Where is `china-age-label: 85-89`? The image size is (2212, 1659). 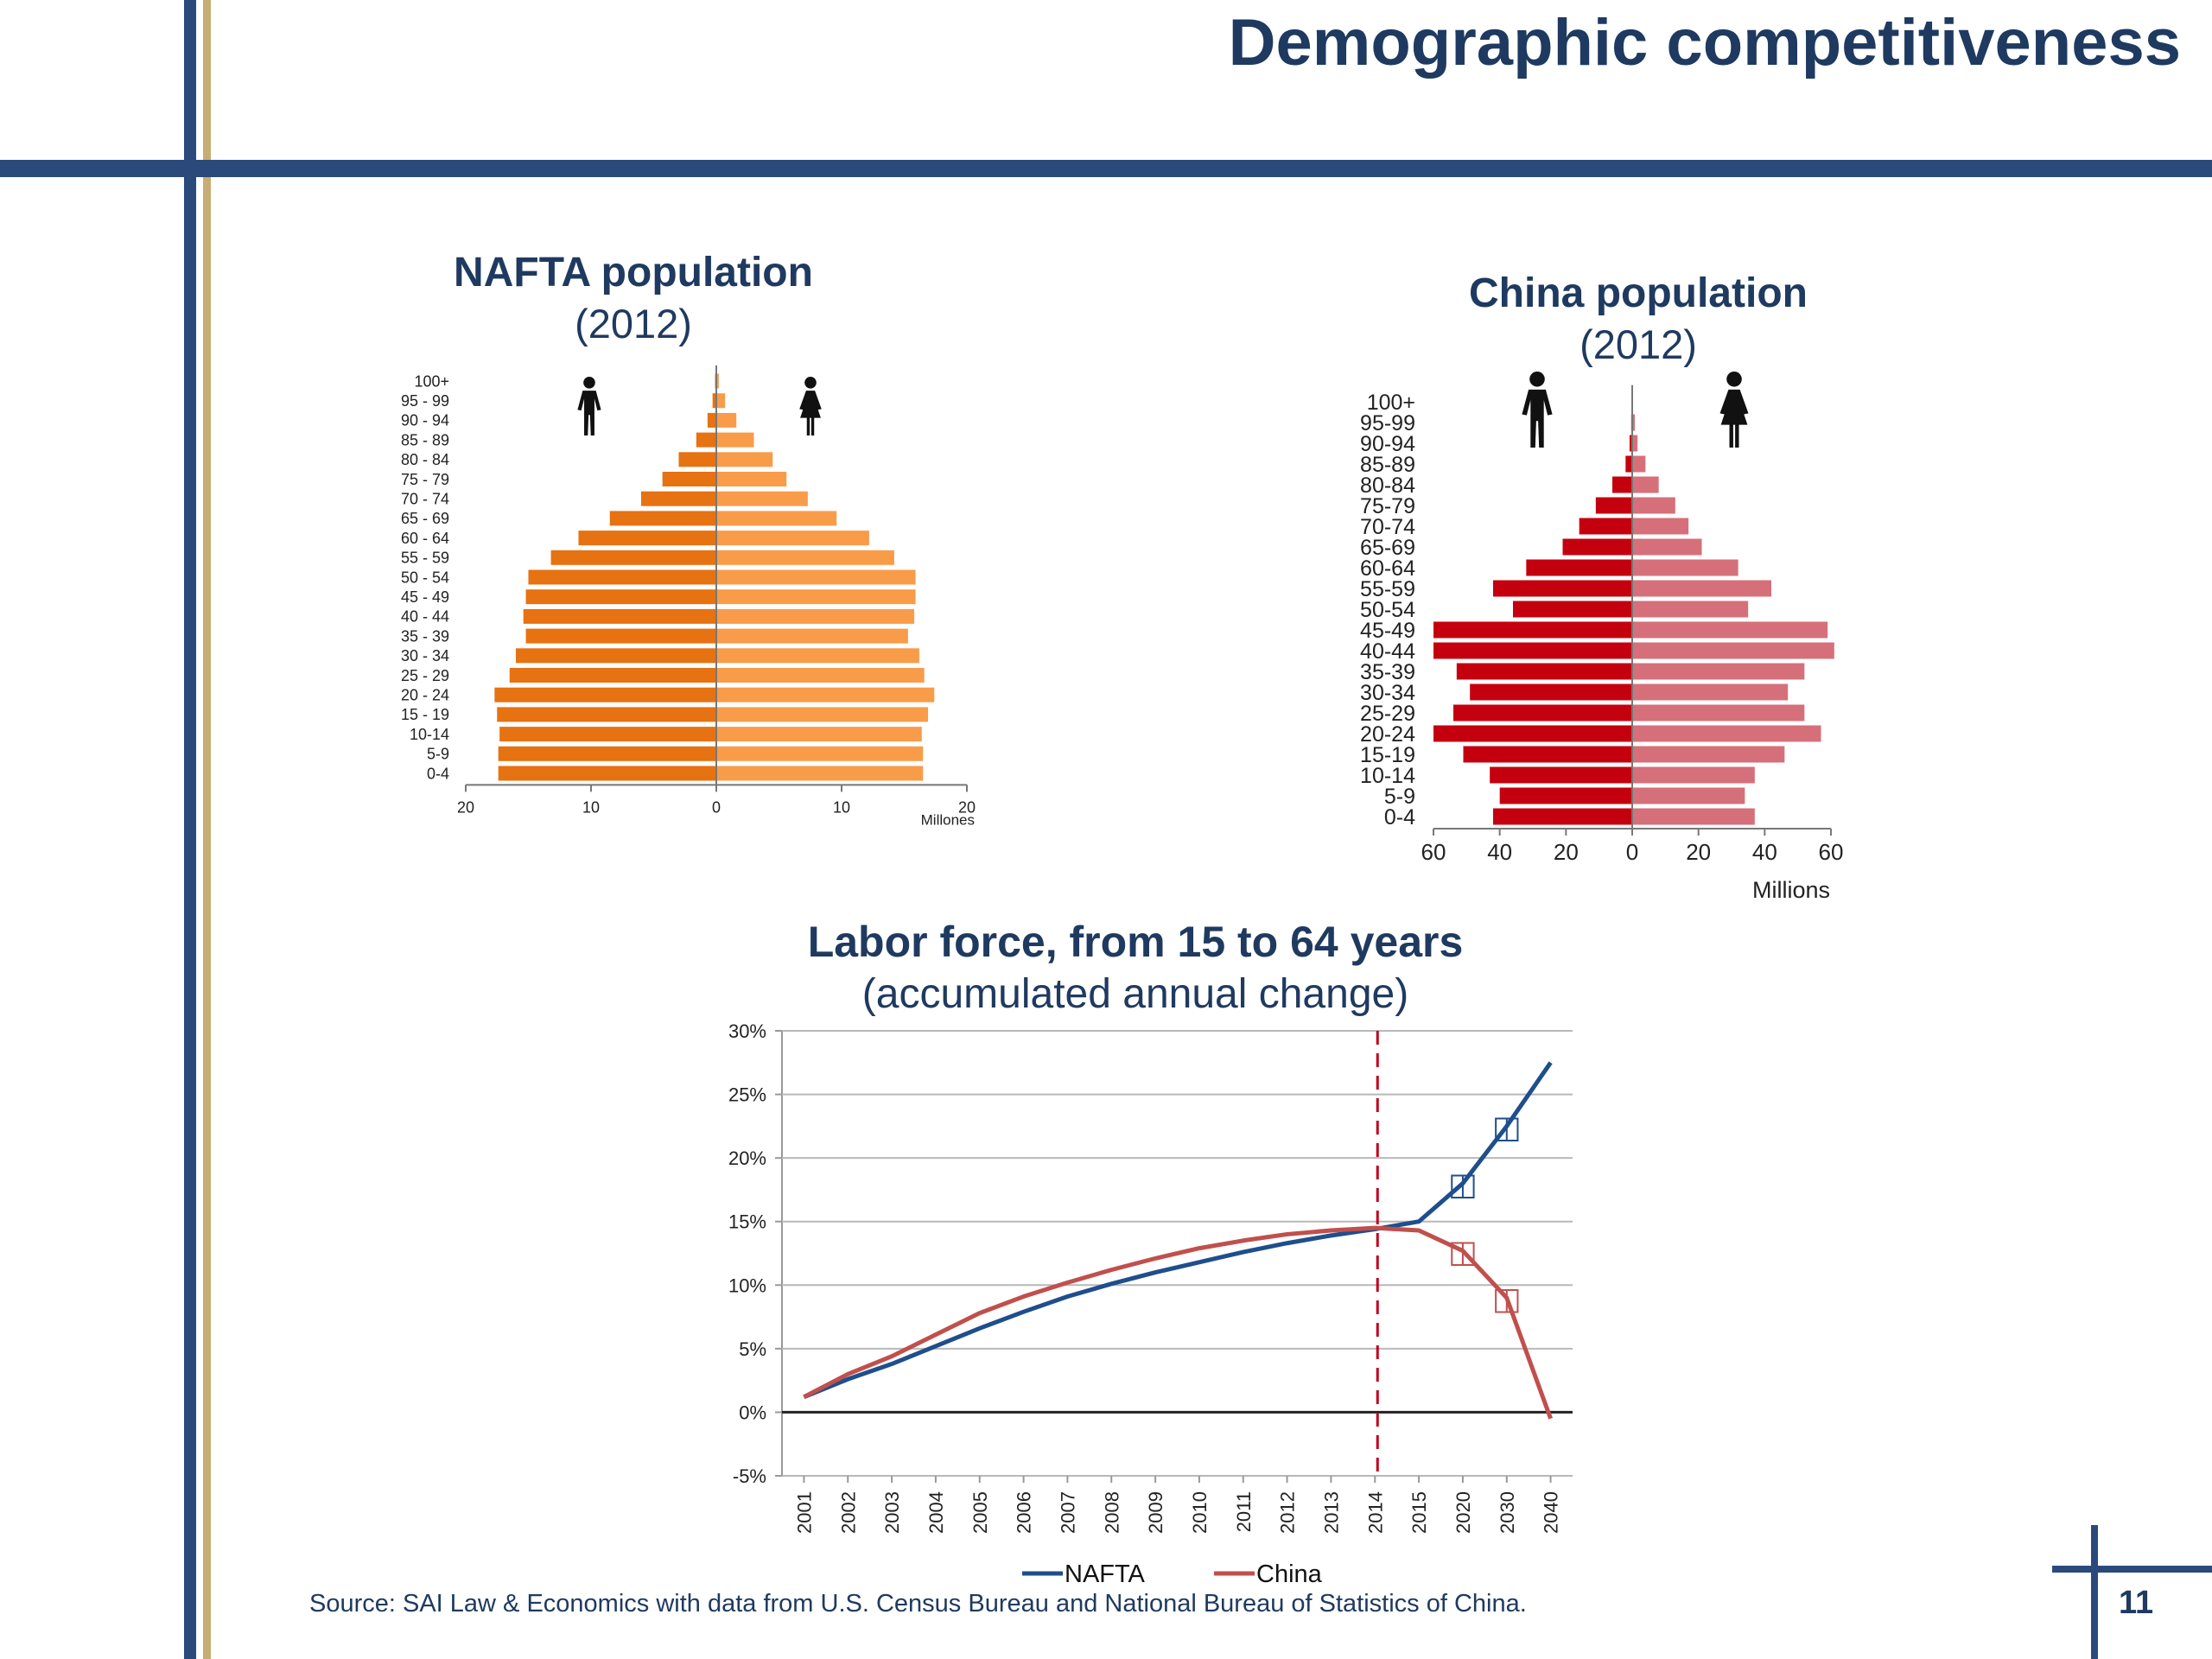 china-age-label: 85-89 is located at coordinates (1387, 465).